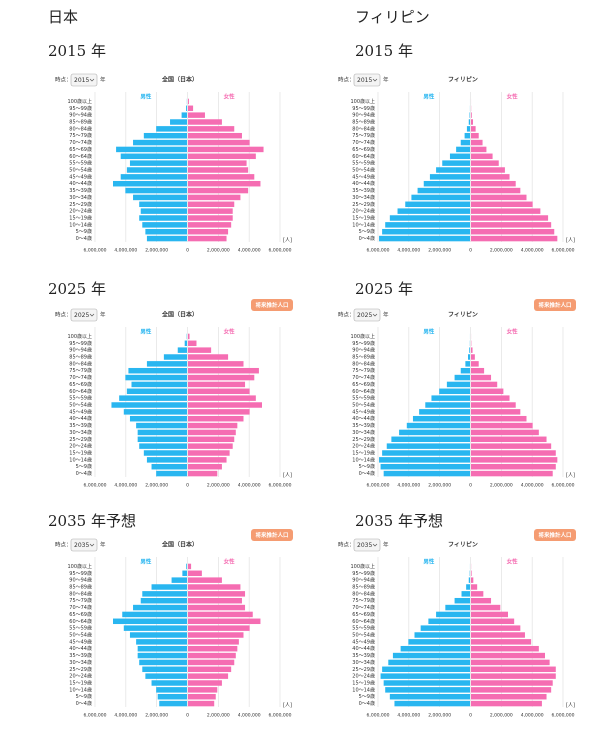 The width and height of the screenshot is (610, 744). What do you see at coordinates (230, 562) in the screenshot?
I see `legend-label: 女性` at bounding box center [230, 562].